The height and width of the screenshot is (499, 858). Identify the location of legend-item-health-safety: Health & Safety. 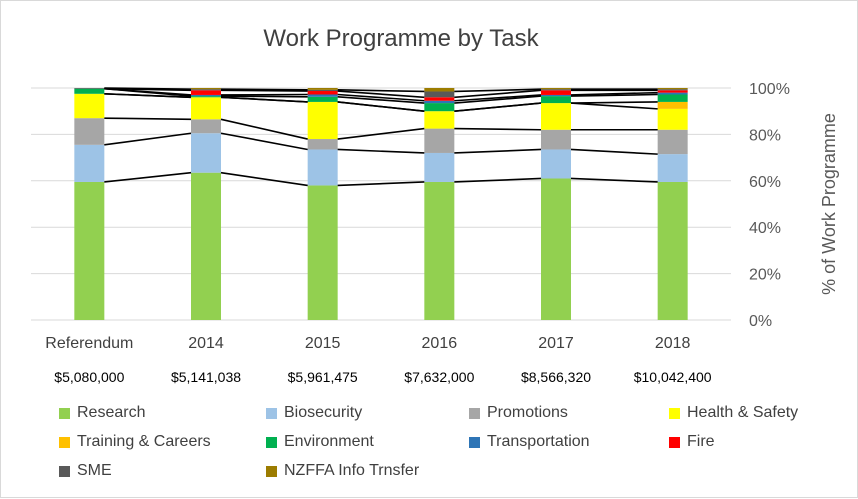
(733, 413).